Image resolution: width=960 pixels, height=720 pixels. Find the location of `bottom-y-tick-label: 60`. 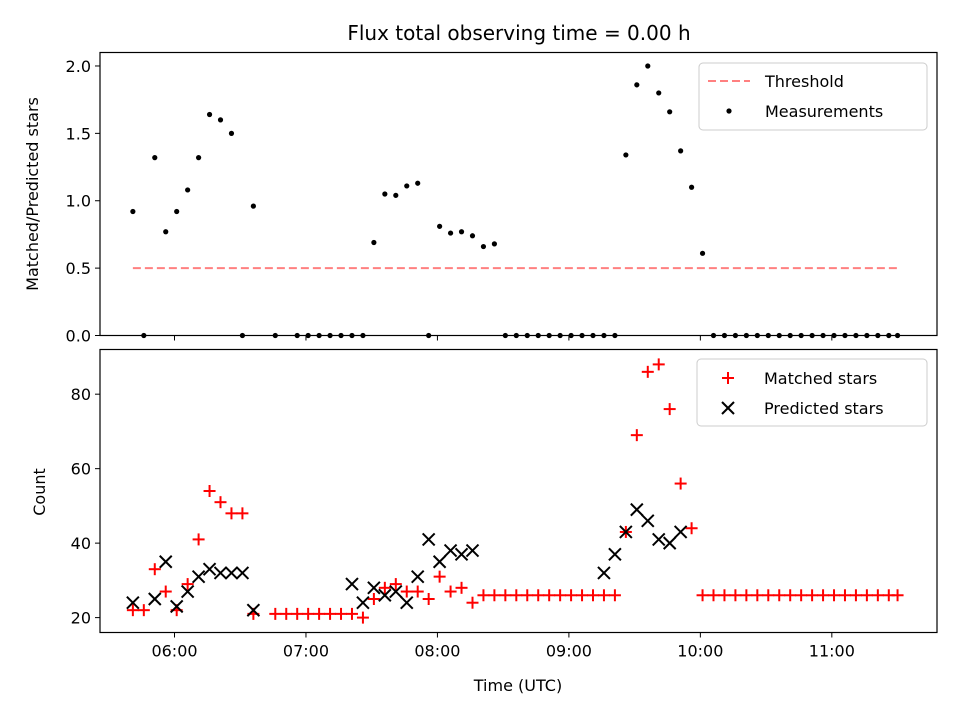

bottom-y-tick-label: 60 is located at coordinates (81, 469).